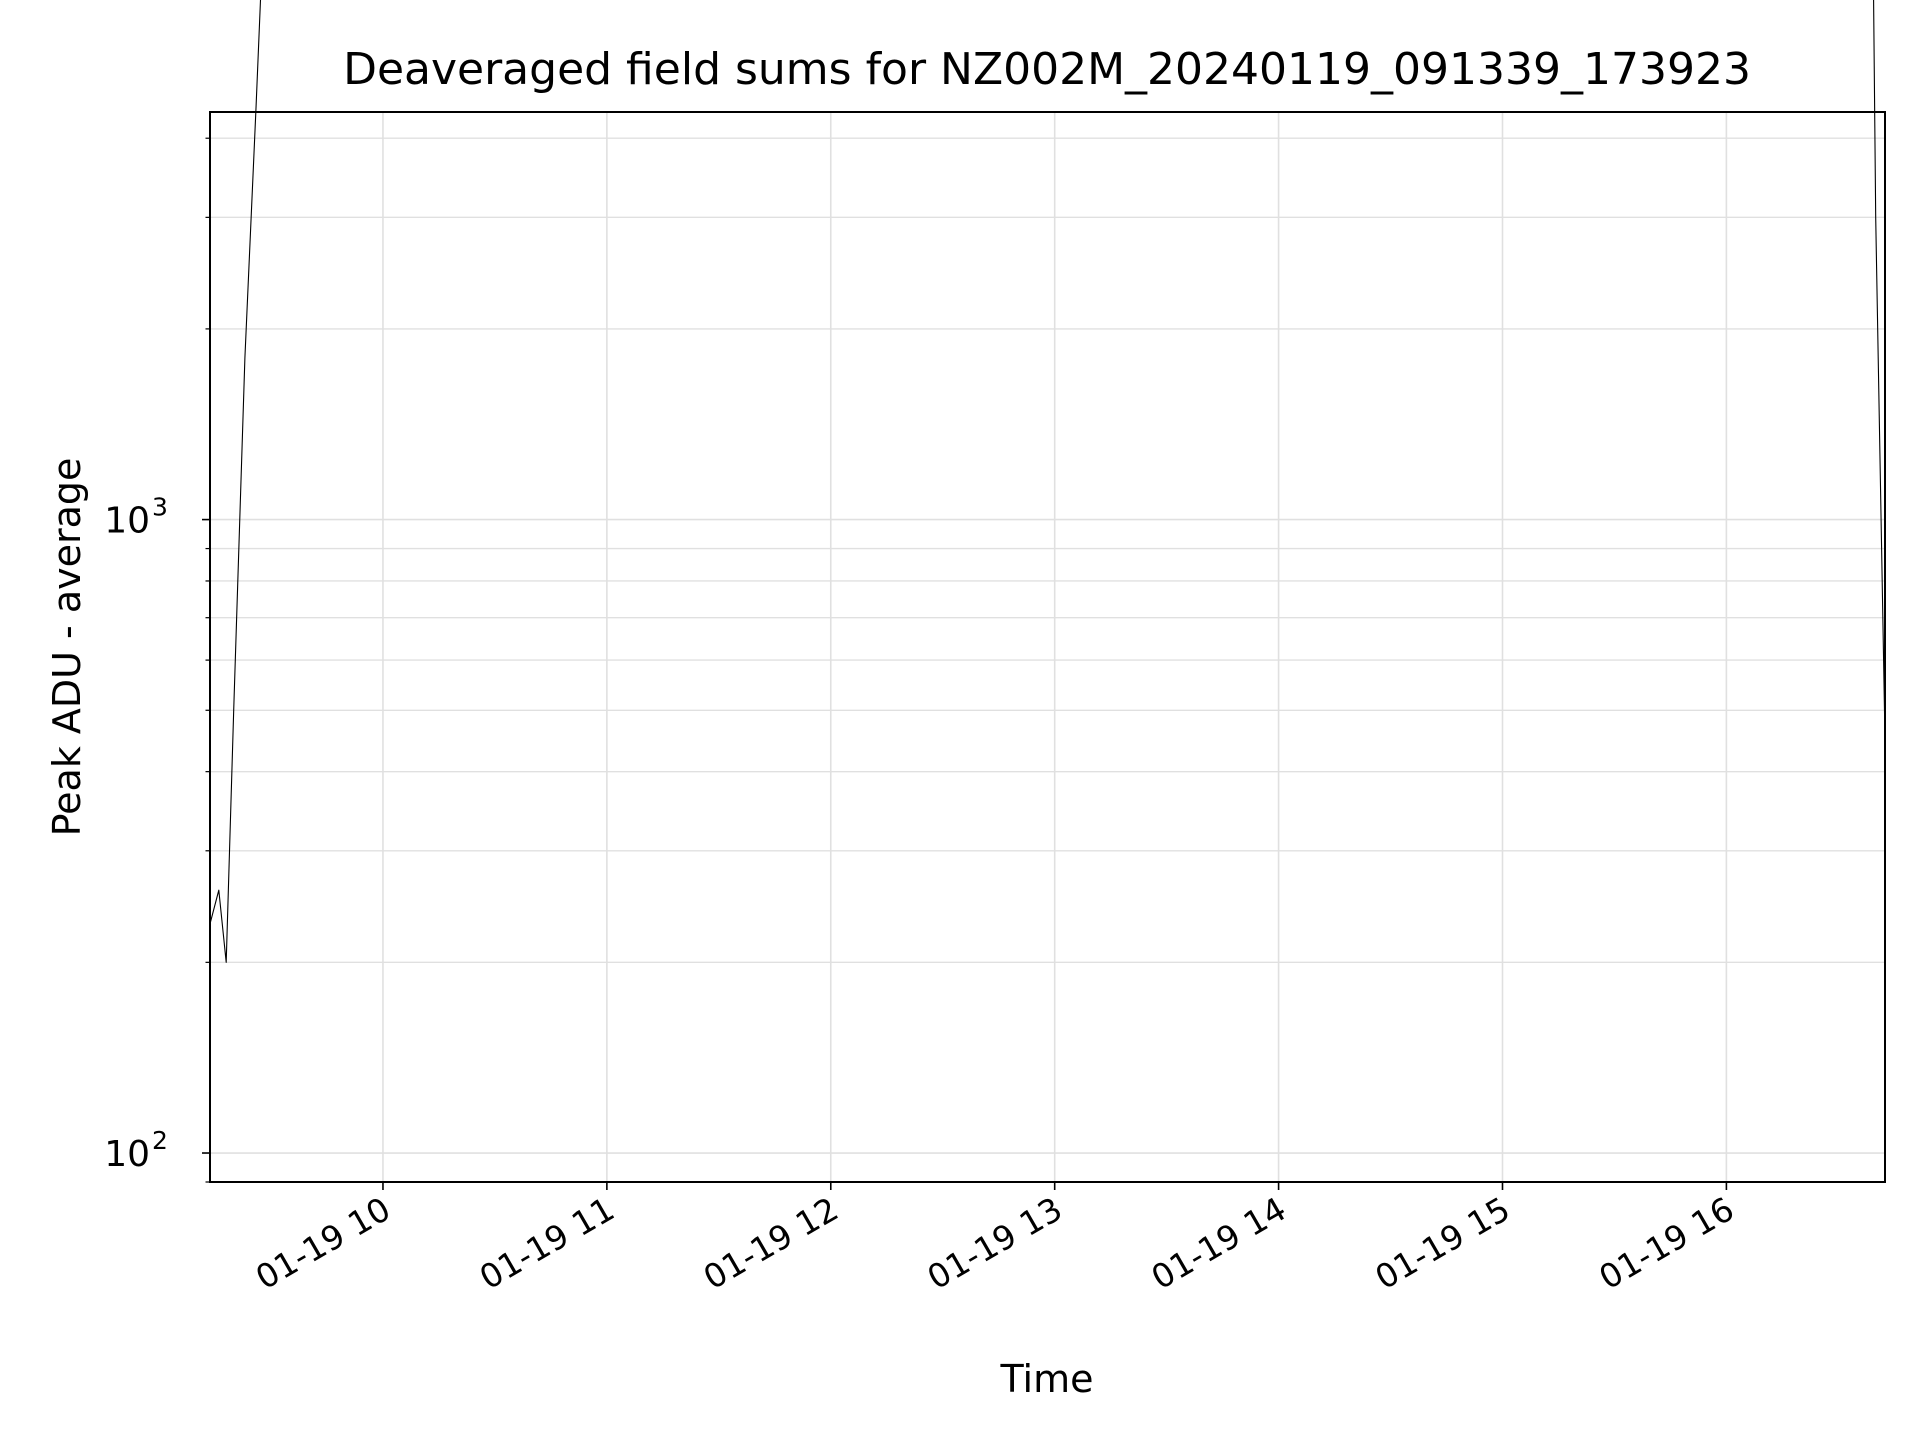 Image resolution: width=1920 pixels, height=1440 pixels. Describe the element at coordinates (160, 1140) in the screenshot. I see `y-tick-label-exponent: 2` at that location.